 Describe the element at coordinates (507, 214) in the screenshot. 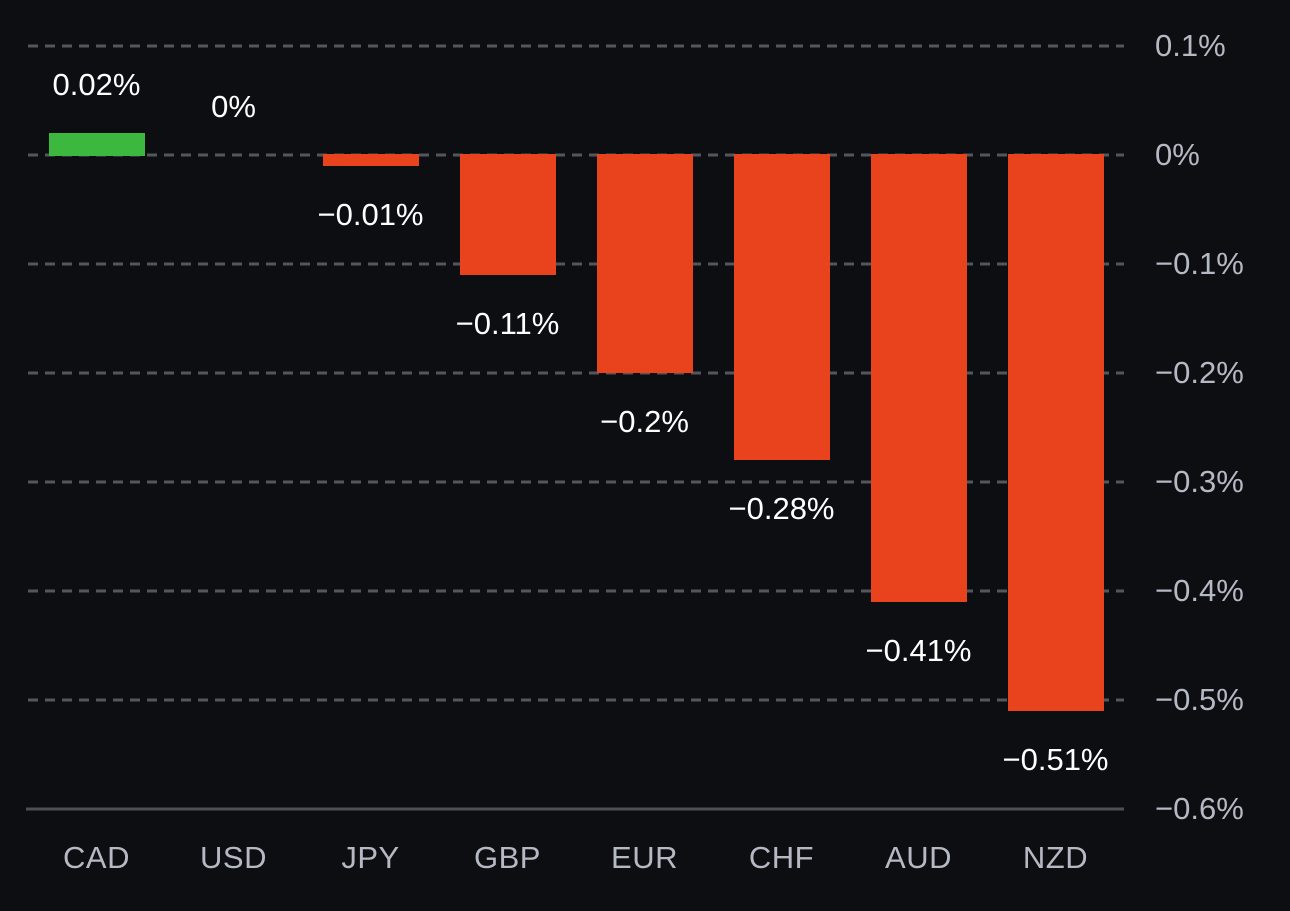

I see `bar-gbp` at that location.